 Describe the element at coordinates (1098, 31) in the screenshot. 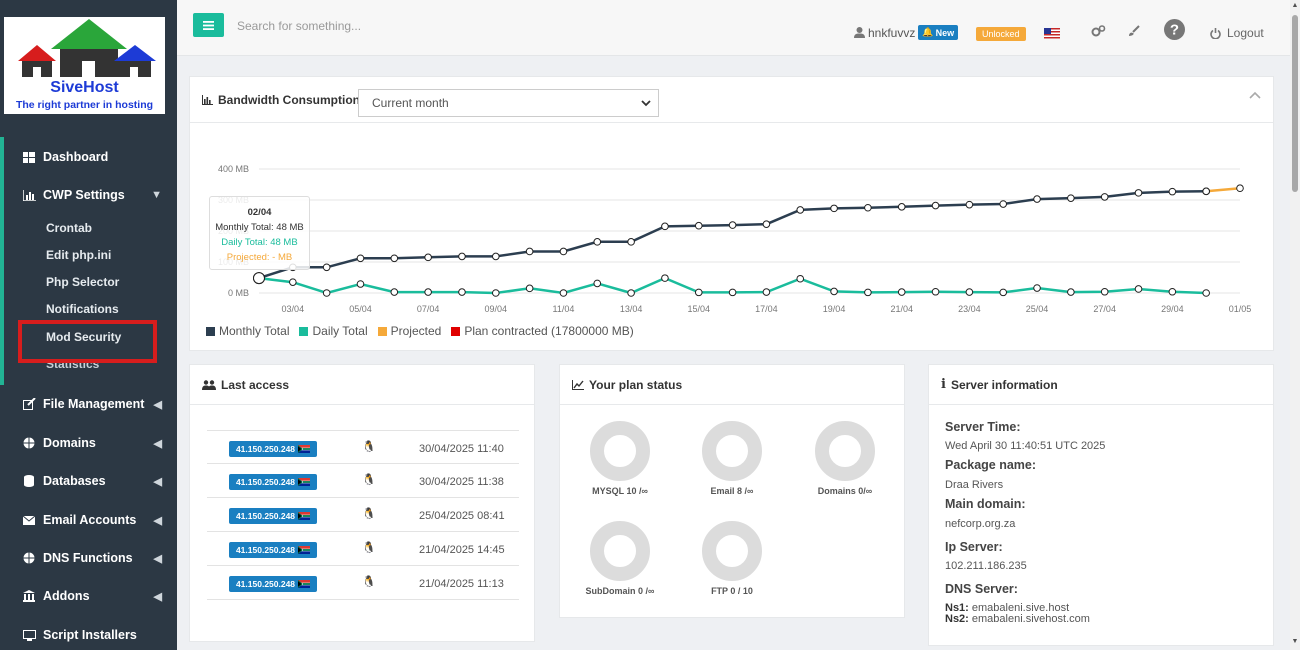

I see `gears-icon` at that location.